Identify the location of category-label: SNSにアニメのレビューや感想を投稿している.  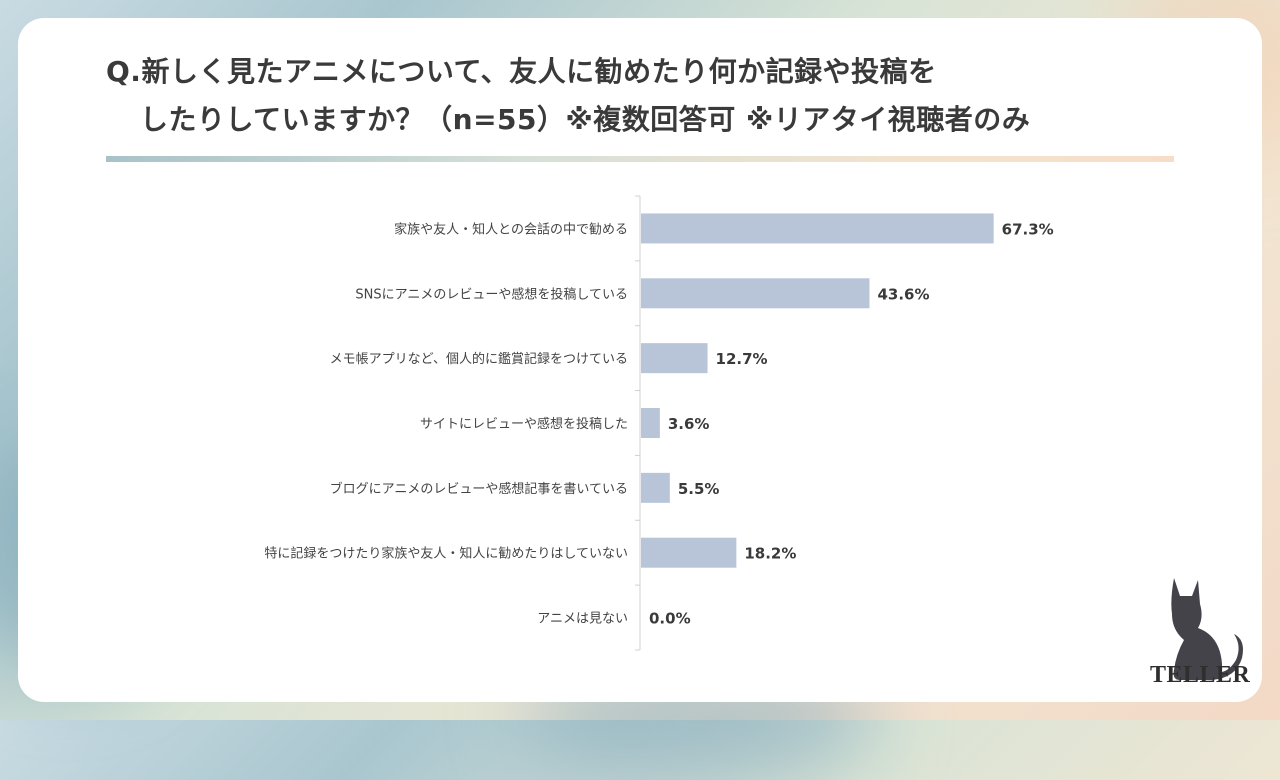
(491, 294).